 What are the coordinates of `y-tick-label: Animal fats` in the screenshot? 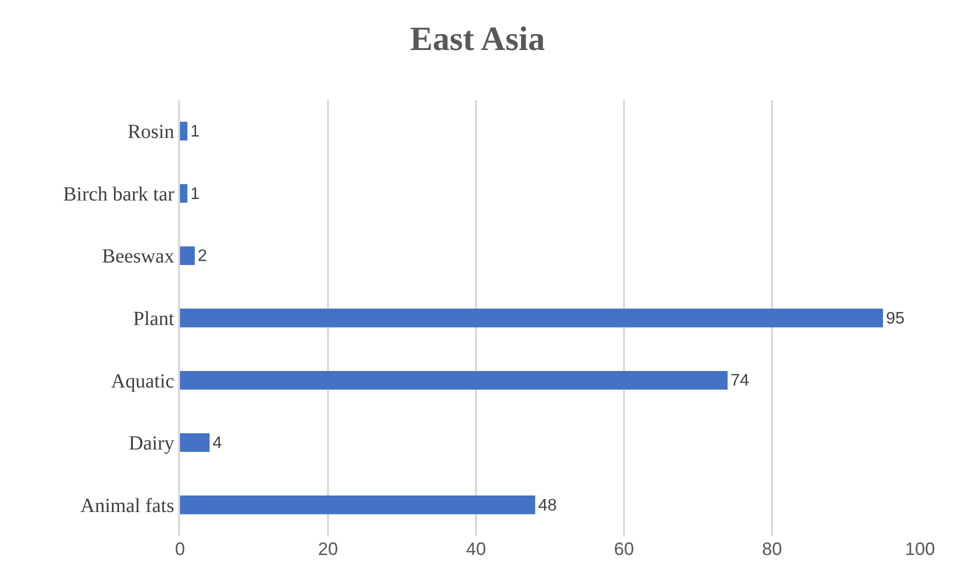 It's located at (127, 505).